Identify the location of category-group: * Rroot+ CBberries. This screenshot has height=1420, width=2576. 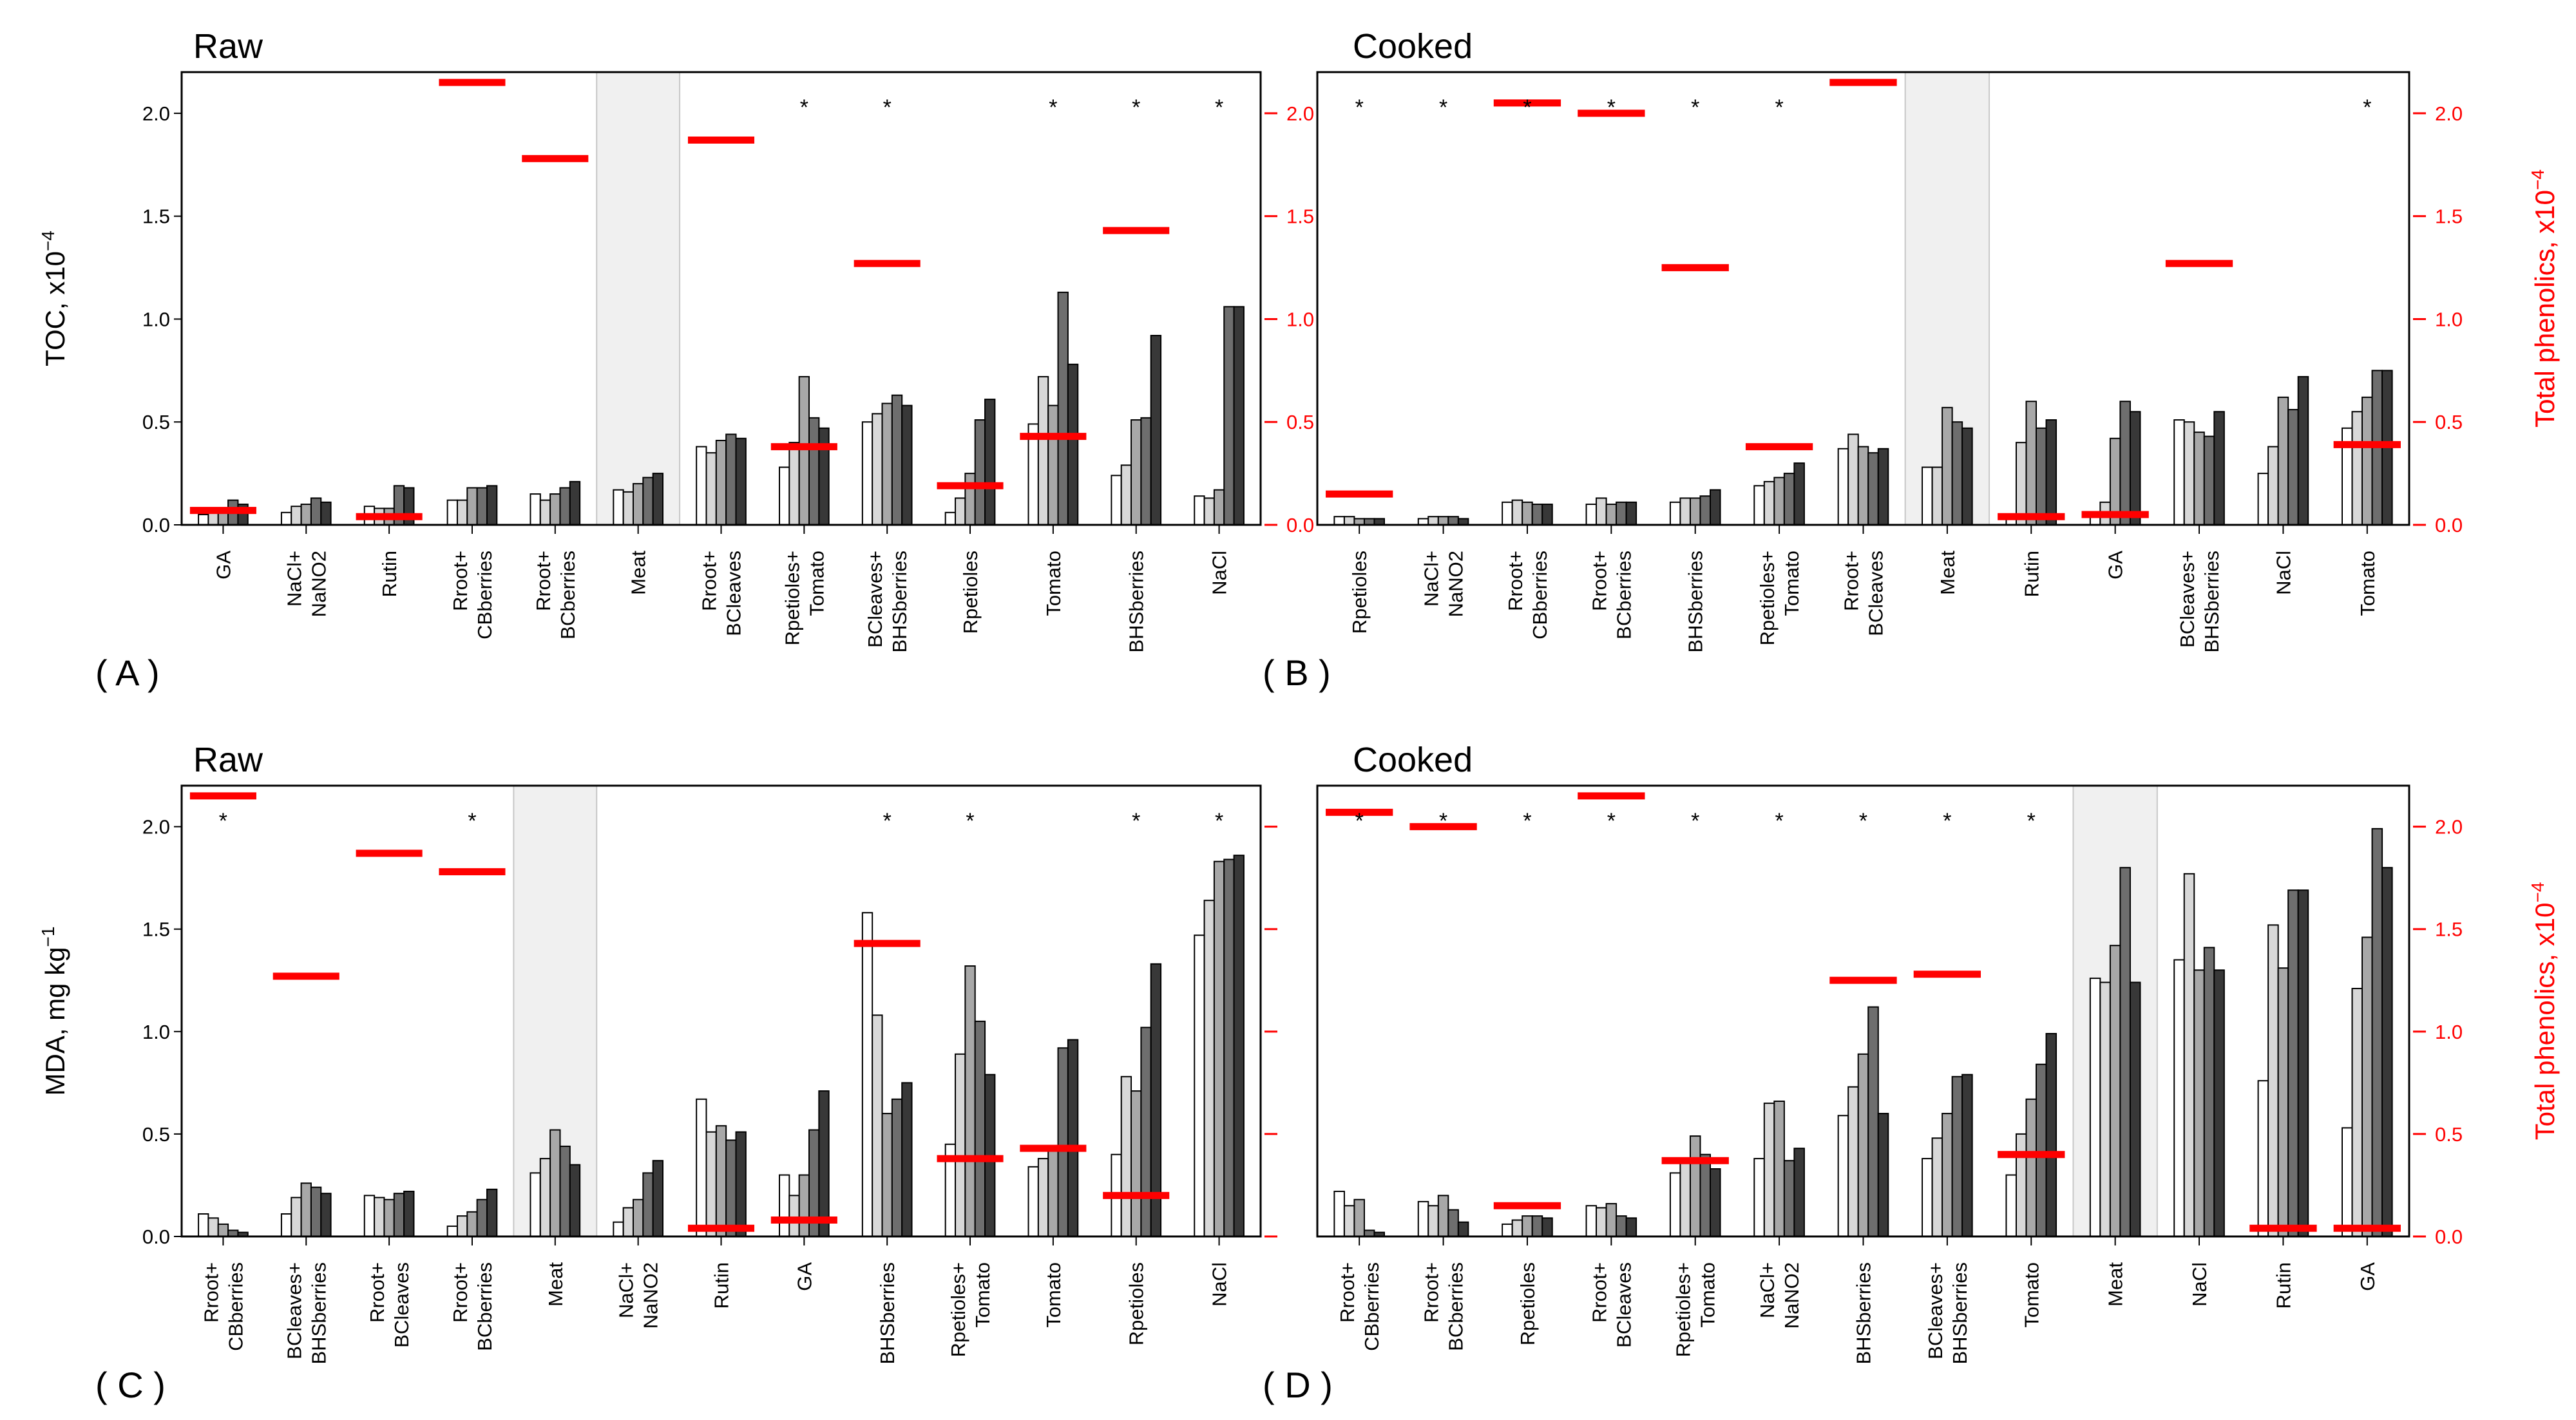
(1359, 1079).